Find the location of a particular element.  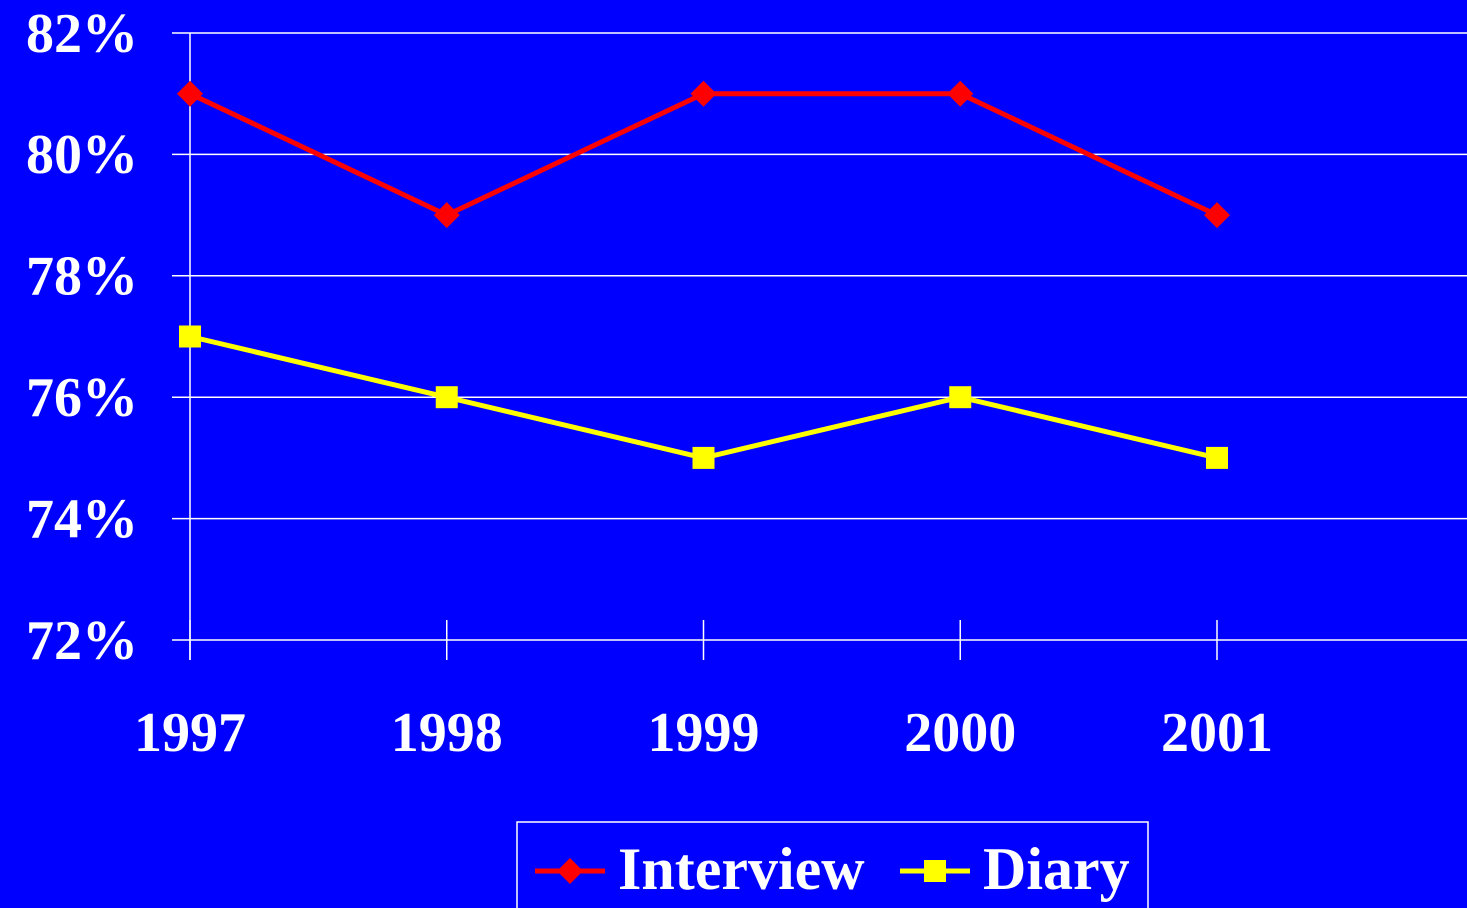

x-tick-label: 1997 is located at coordinates (190, 733).